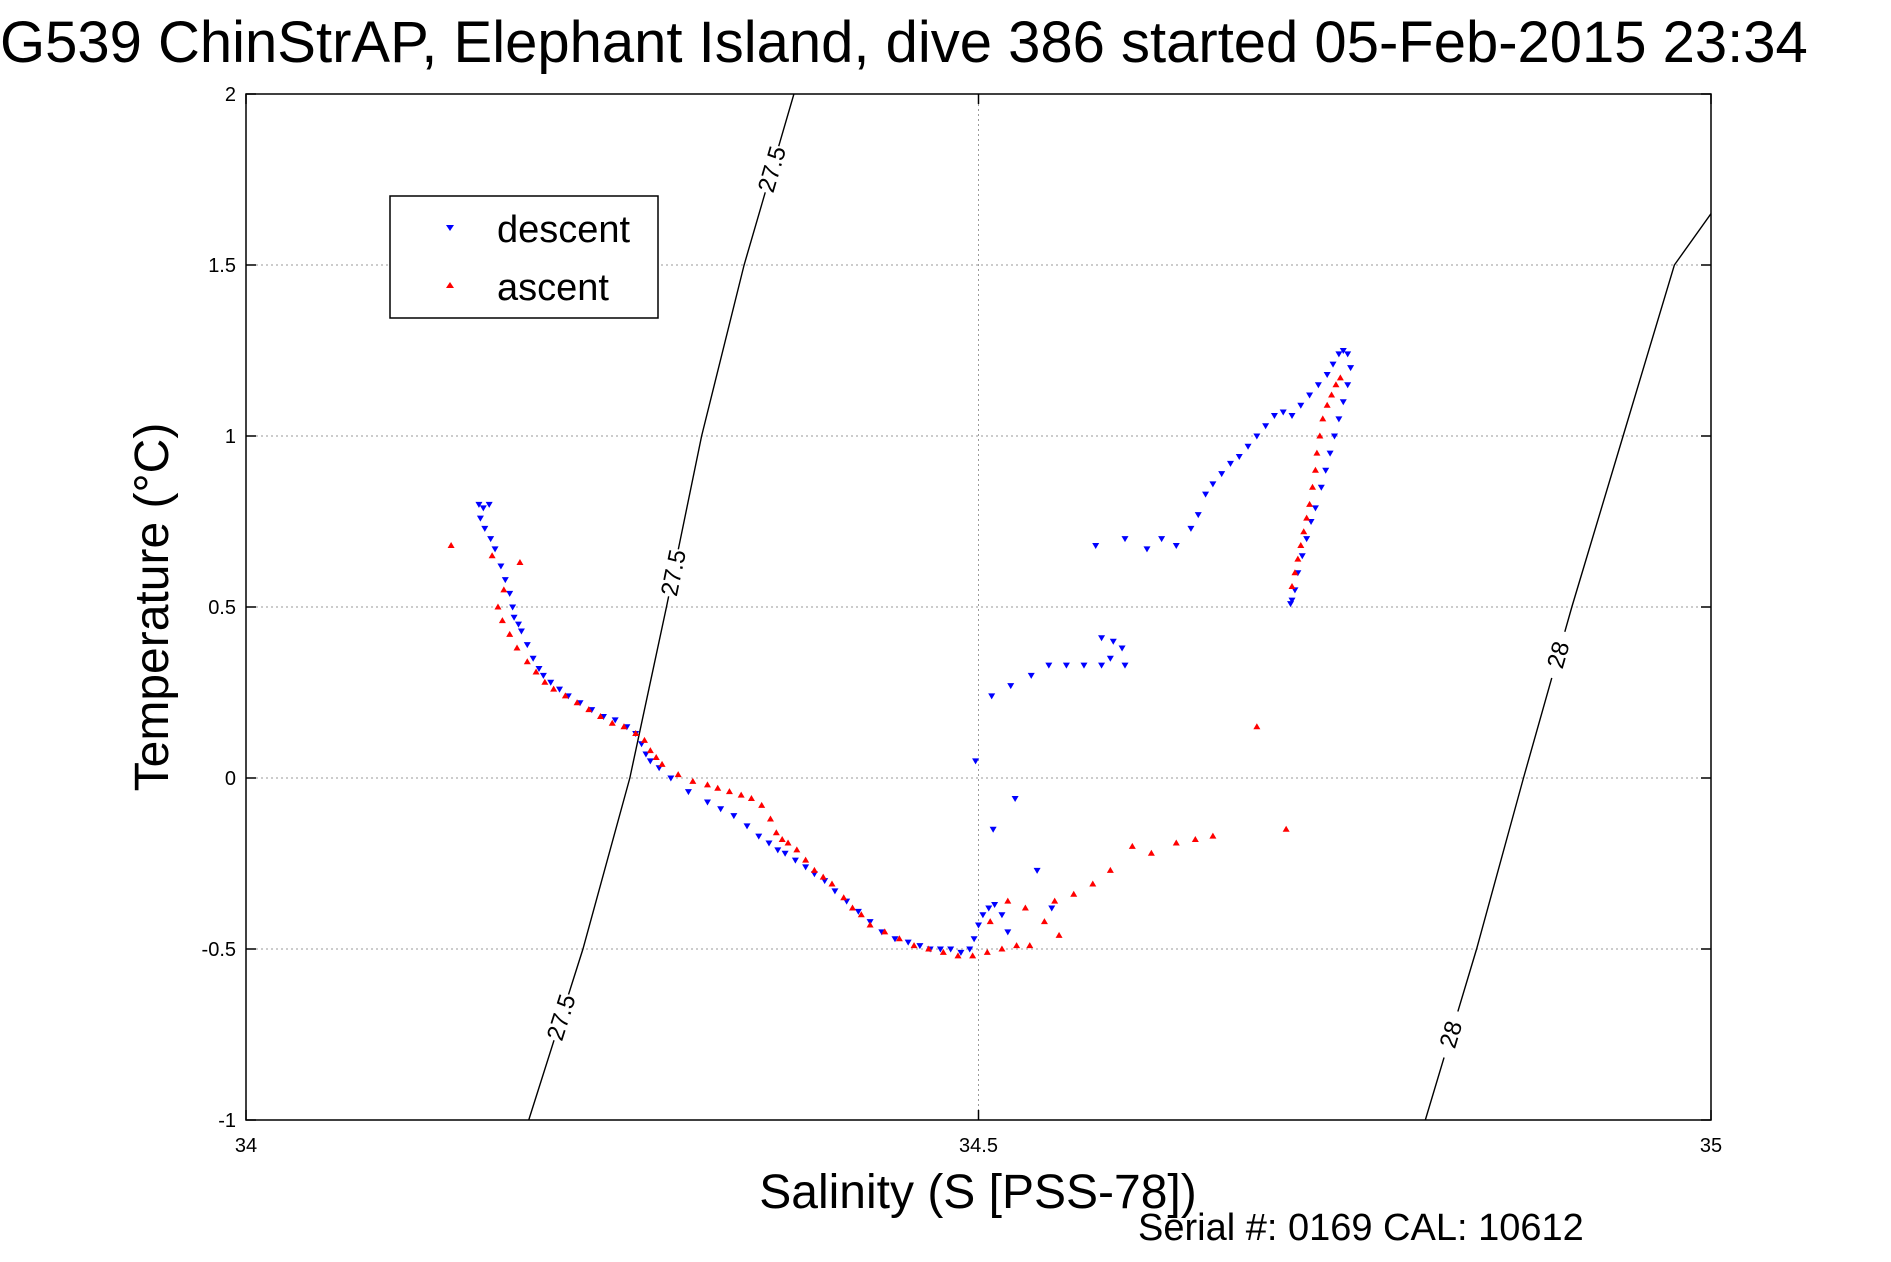  I want to click on y-tick-label: 1, so click(230, 437).